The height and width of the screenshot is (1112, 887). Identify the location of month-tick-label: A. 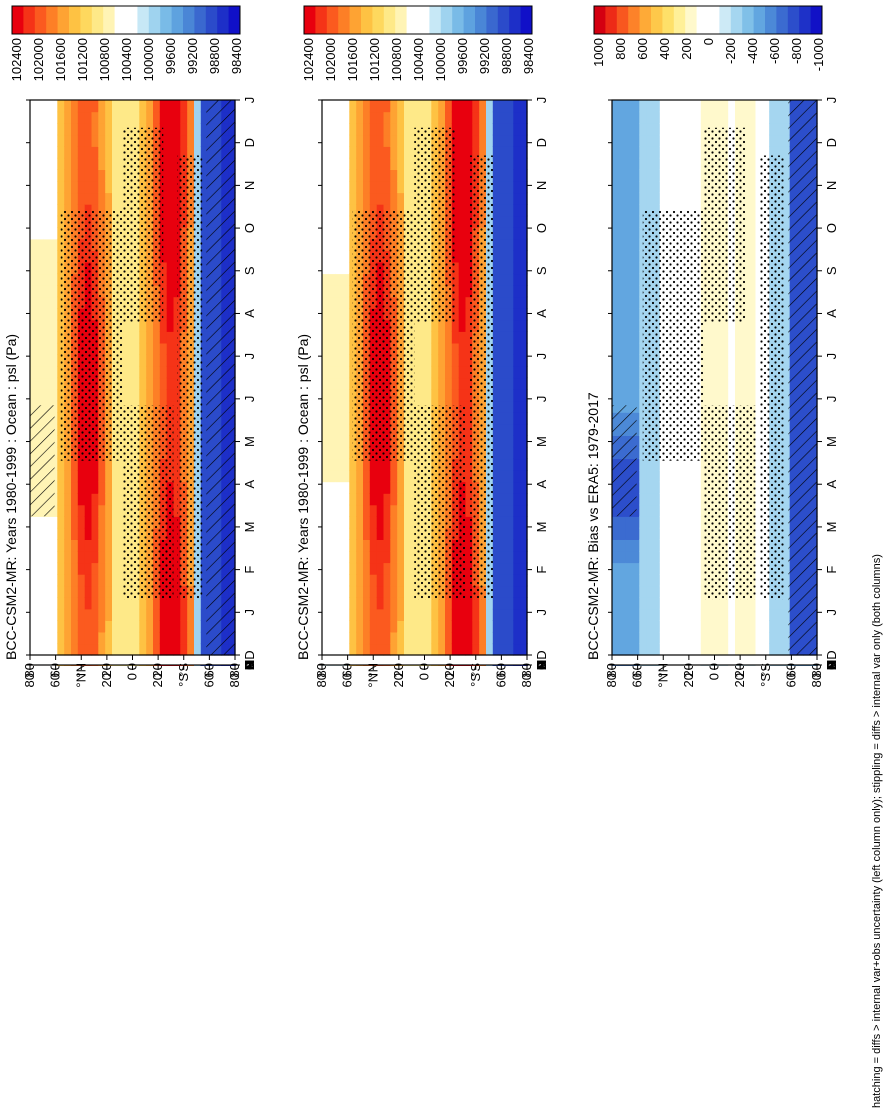
(249, 313).